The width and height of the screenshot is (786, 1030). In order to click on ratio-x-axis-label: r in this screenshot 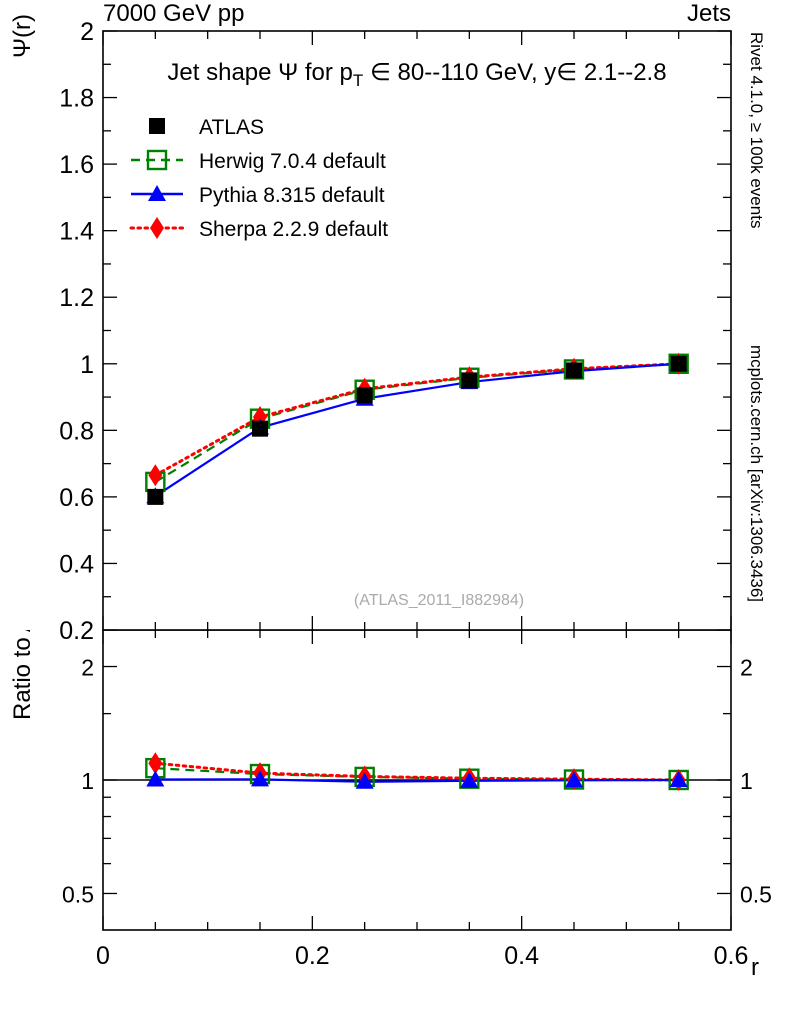, I will do `click(755, 967)`.